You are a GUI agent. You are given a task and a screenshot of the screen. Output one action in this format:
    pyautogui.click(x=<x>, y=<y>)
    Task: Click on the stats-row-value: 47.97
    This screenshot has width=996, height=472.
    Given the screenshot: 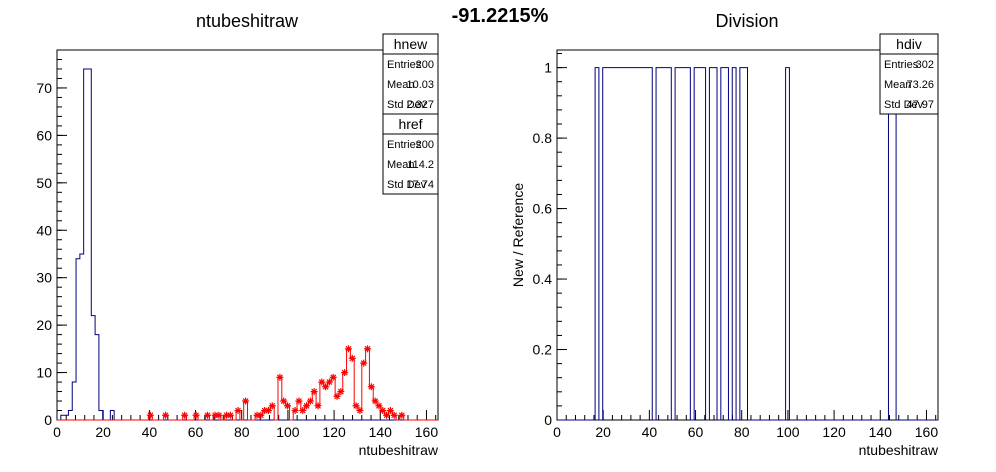 What is the action you would take?
    pyautogui.click(x=920, y=105)
    